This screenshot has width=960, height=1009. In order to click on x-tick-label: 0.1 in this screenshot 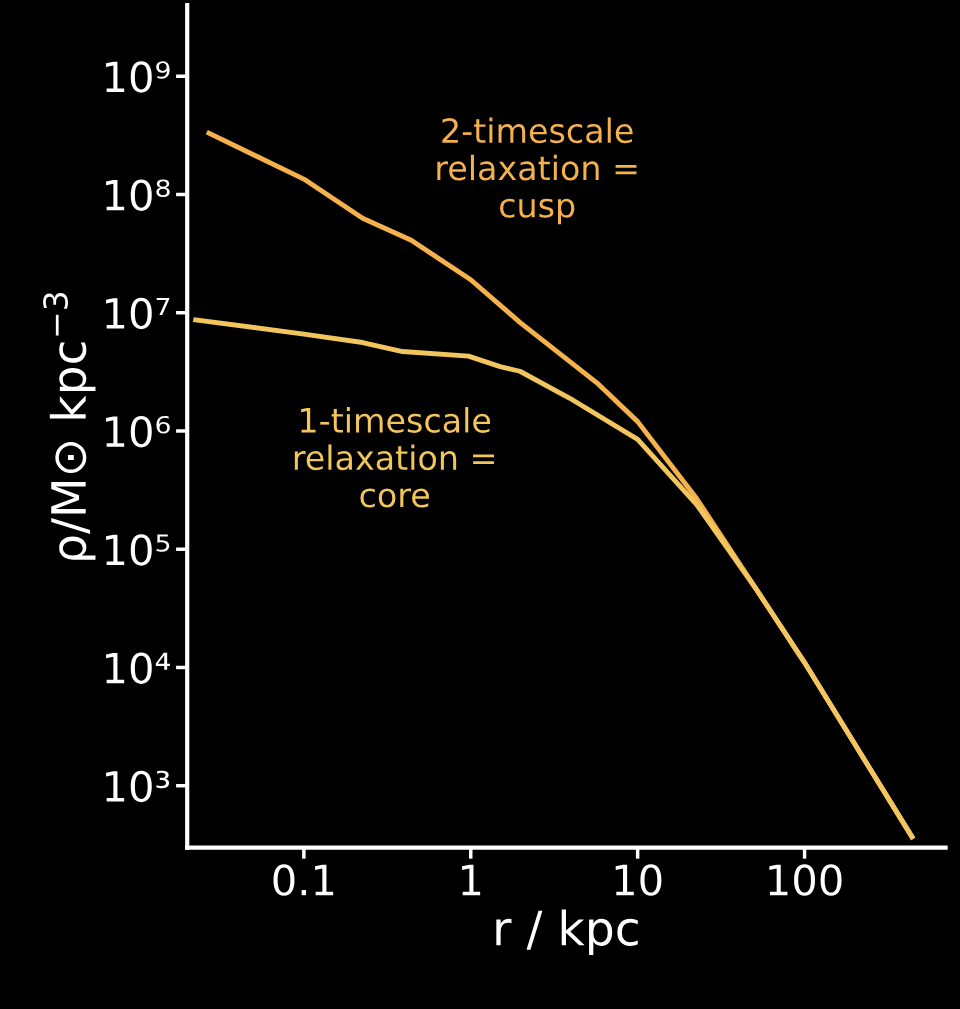, I will do `click(303, 880)`.